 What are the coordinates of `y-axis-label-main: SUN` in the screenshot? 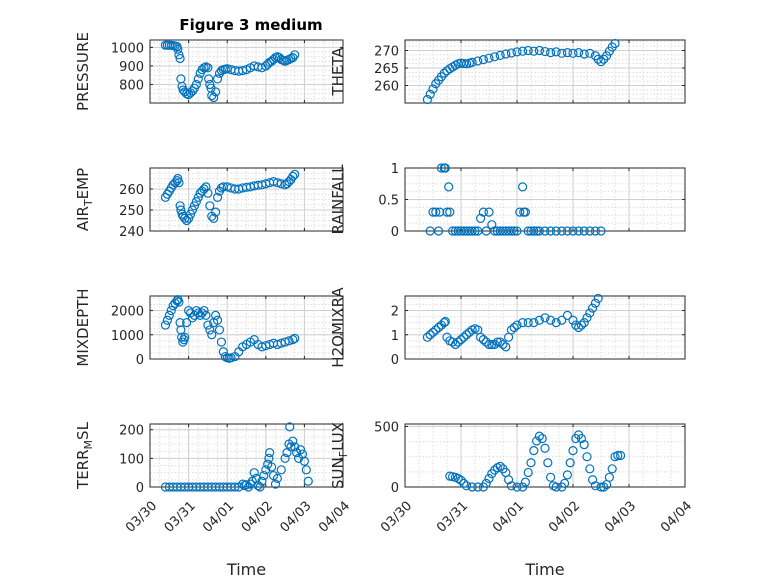 It's located at (338, 473).